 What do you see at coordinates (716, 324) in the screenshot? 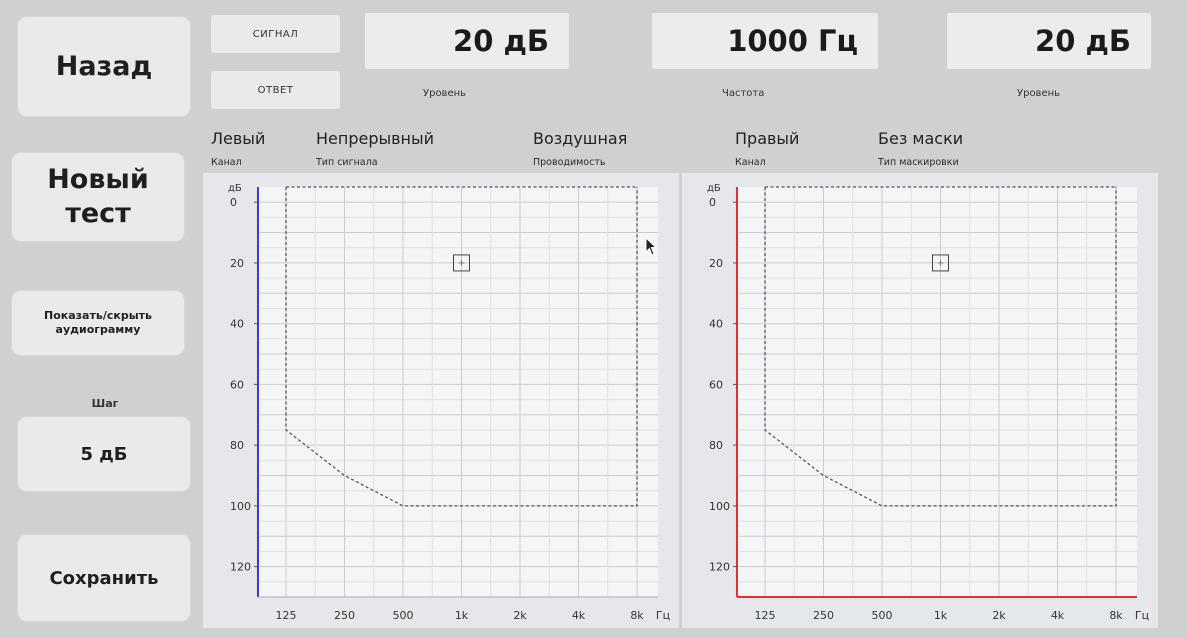
I see `right-y-tick-label: 40` at bounding box center [716, 324].